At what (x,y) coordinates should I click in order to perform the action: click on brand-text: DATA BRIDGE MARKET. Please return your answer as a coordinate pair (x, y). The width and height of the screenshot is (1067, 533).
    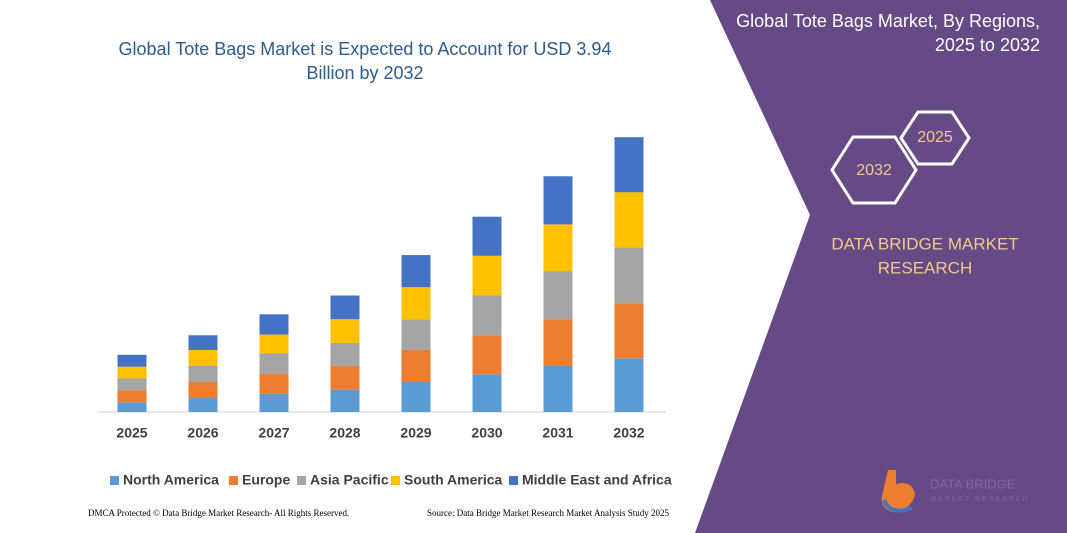
    Looking at the image, I should click on (924, 243).